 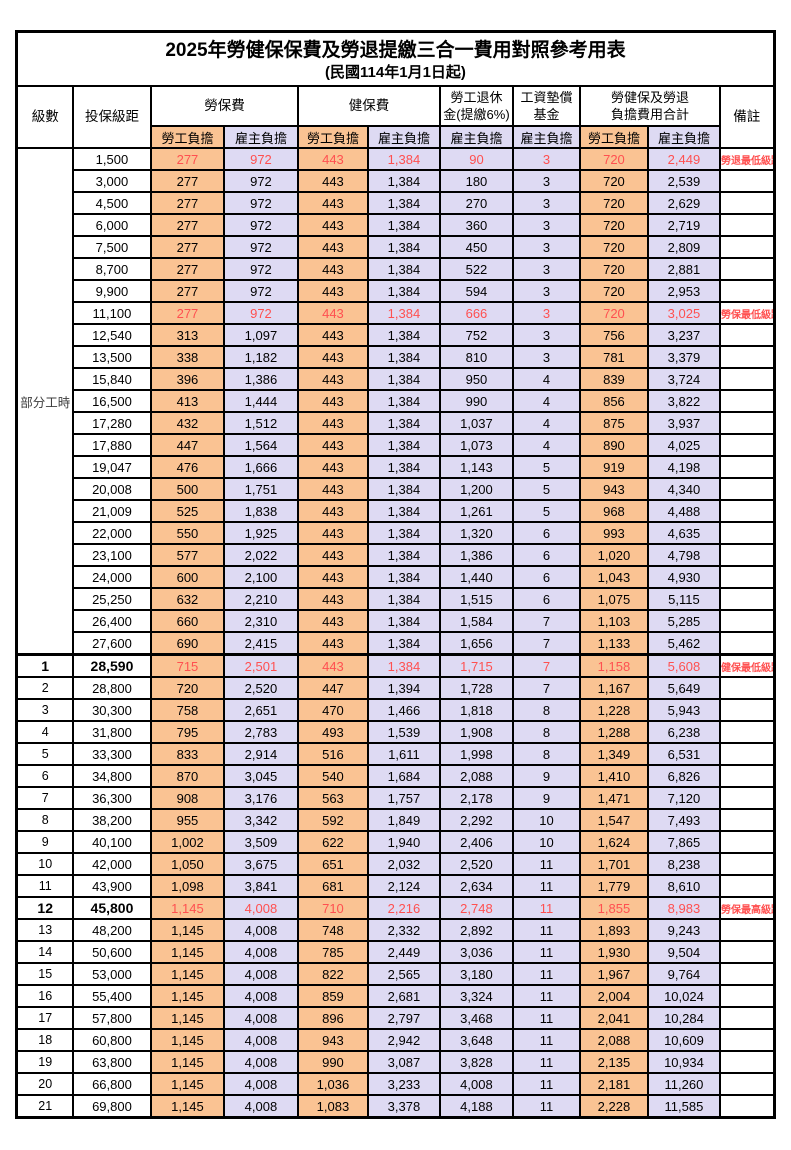 What do you see at coordinates (111, 533) in the screenshot?
I see `bracket-cell: 22,000` at bounding box center [111, 533].